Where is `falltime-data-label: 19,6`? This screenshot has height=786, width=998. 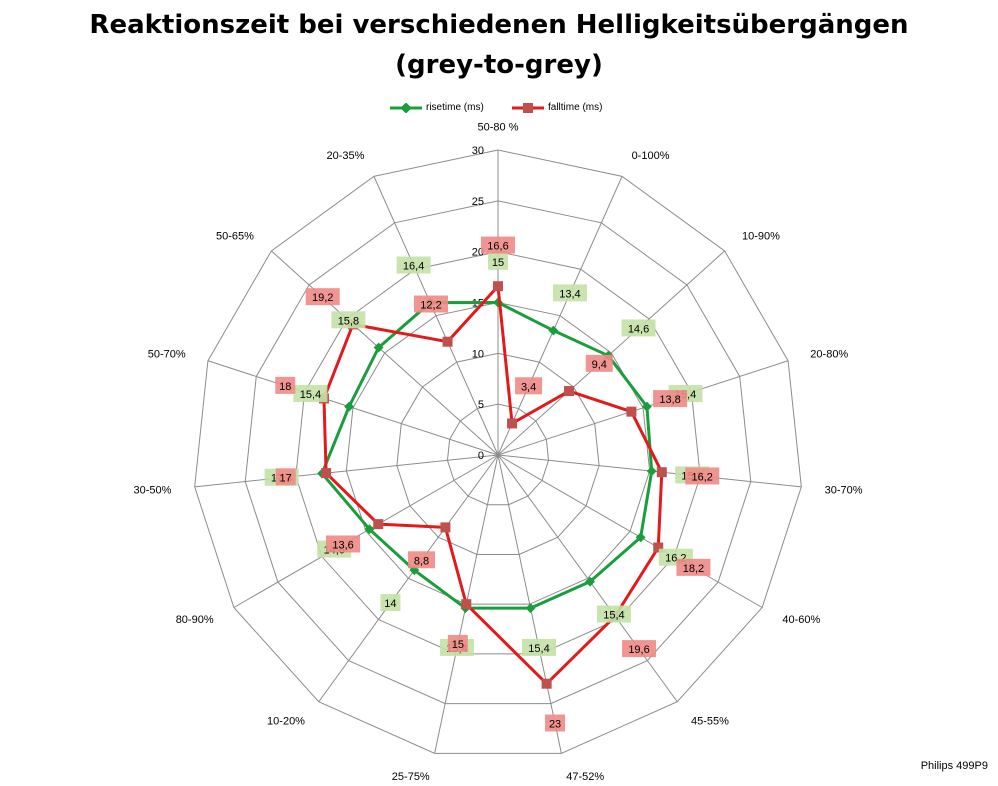 falltime-data-label: 19,6 is located at coordinates (638, 650).